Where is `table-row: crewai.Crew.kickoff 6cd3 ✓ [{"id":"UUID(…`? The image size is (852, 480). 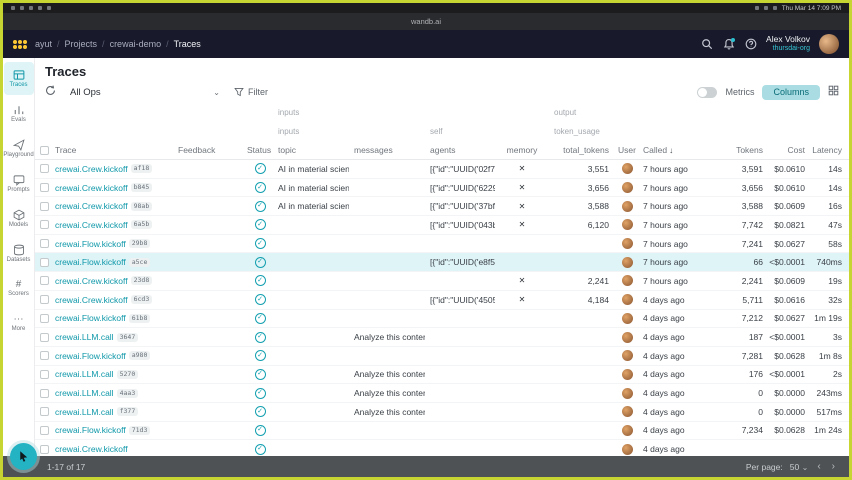
table-row: crewai.Crew.kickoff 6cd3 ✓ [{"id":"UUID(… is located at coordinates (442, 300).